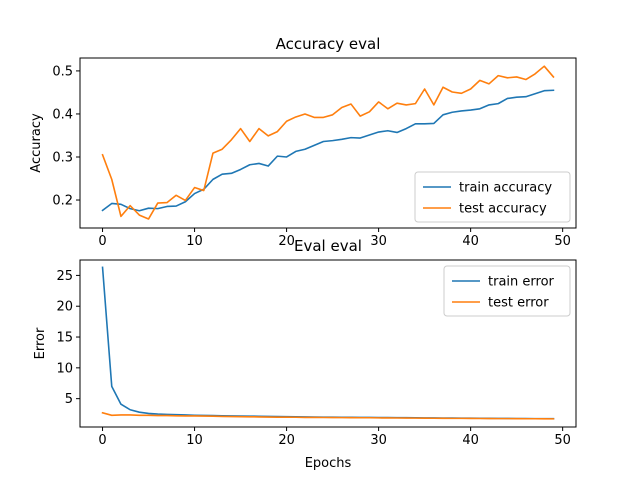 This screenshot has width=640, height=480. Describe the element at coordinates (64, 368) in the screenshot. I see `y-tick-label: 10` at that location.